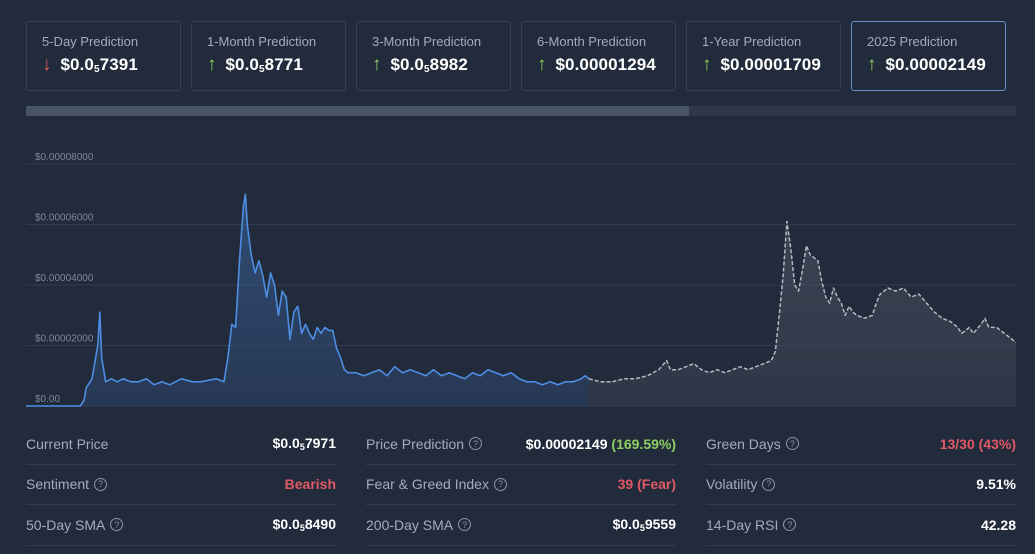 The image size is (1035, 554). What do you see at coordinates (181, 444) in the screenshot?
I see `stat-current-price: Current Price $0.057971` at bounding box center [181, 444].